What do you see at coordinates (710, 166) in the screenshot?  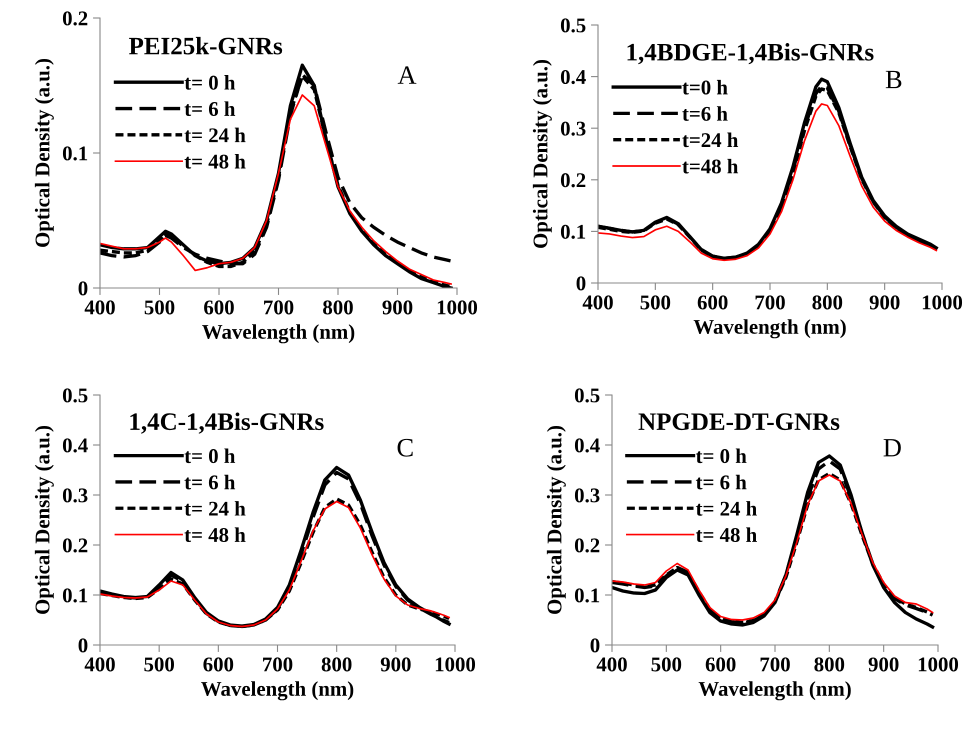 I see `legend-label: t=48 h` at bounding box center [710, 166].